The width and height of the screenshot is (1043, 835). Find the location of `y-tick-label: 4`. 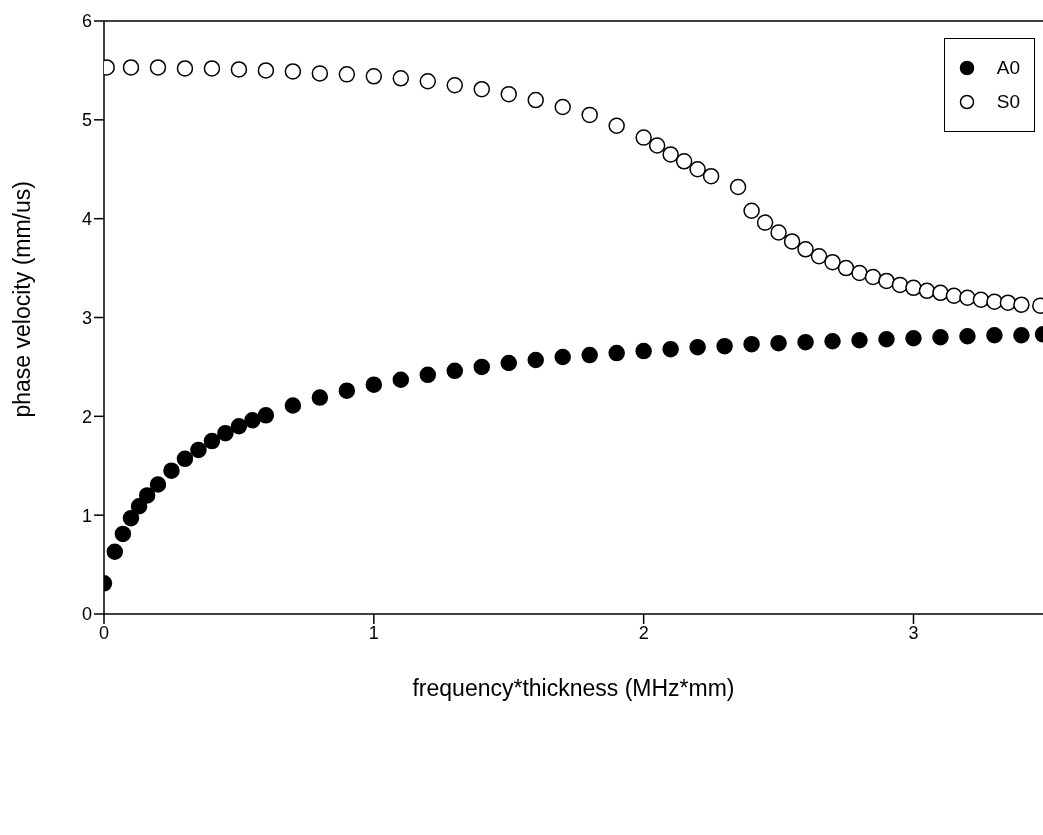

y-tick-label: 4 is located at coordinates (86, 219).